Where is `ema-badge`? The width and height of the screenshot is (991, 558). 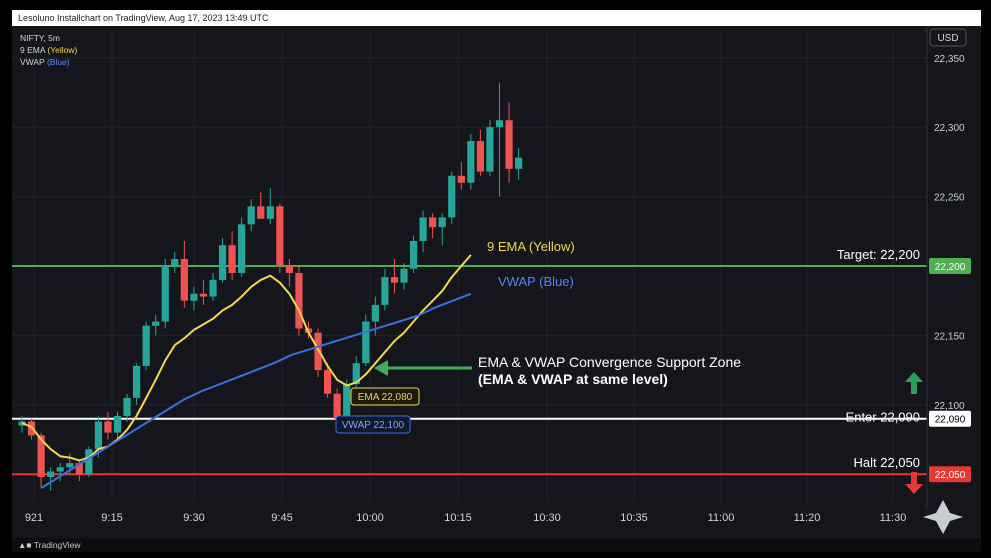 ema-badge is located at coordinates (385, 396).